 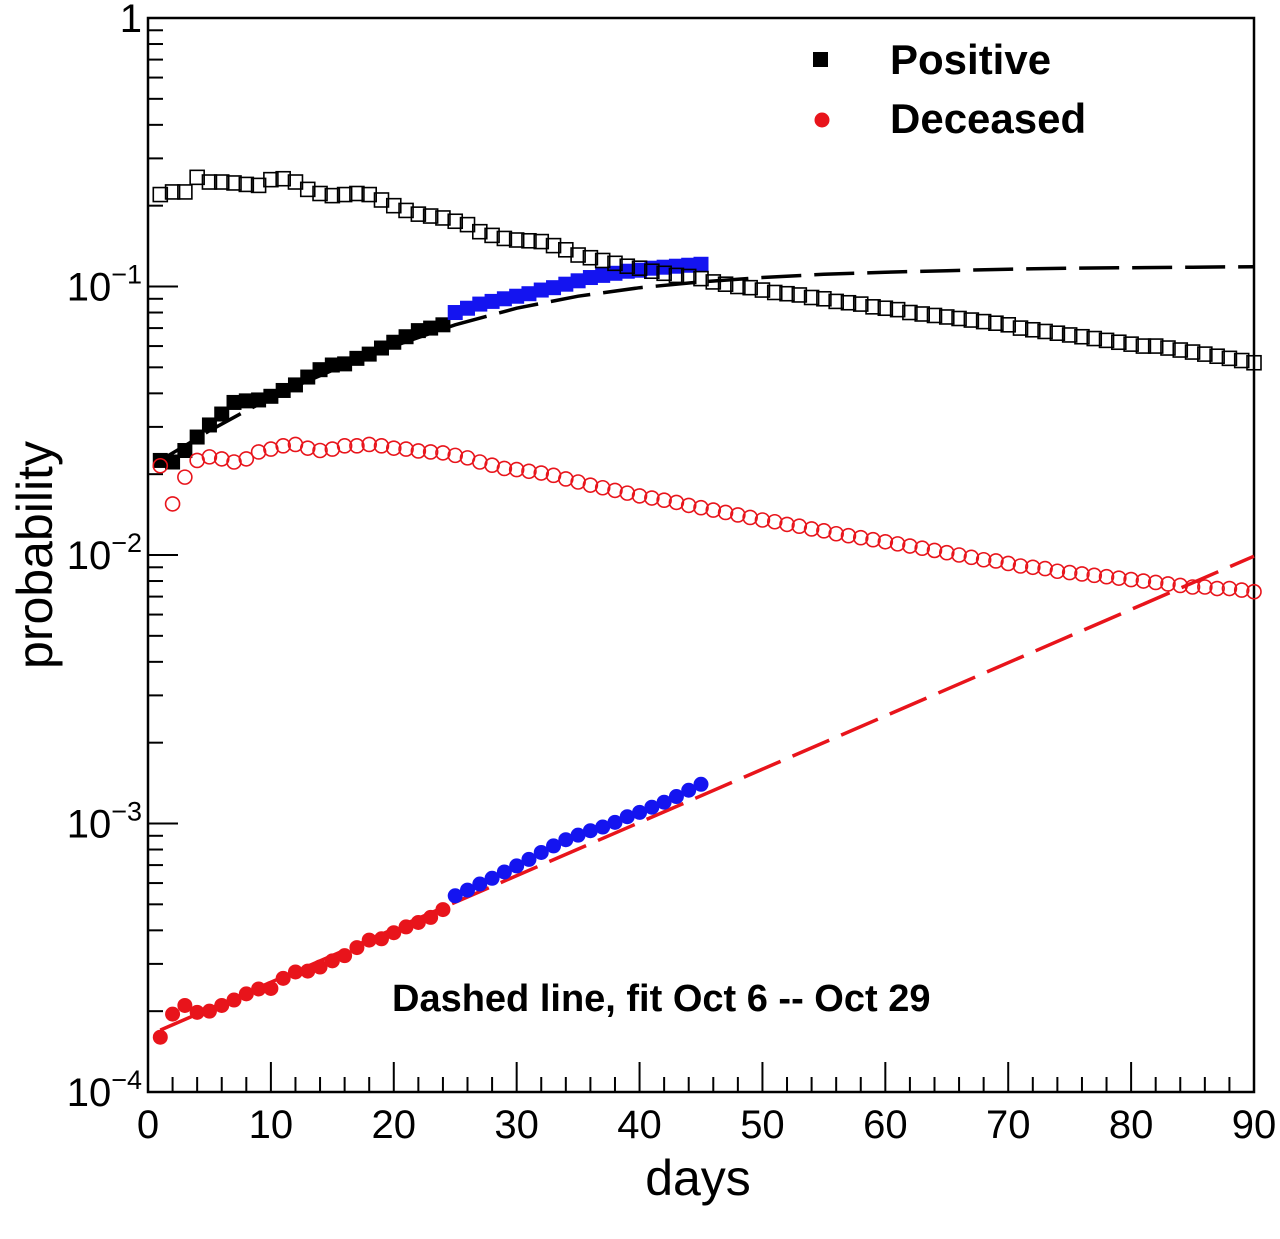 I want to click on x-tick-label: 70, so click(x=1008, y=1125).